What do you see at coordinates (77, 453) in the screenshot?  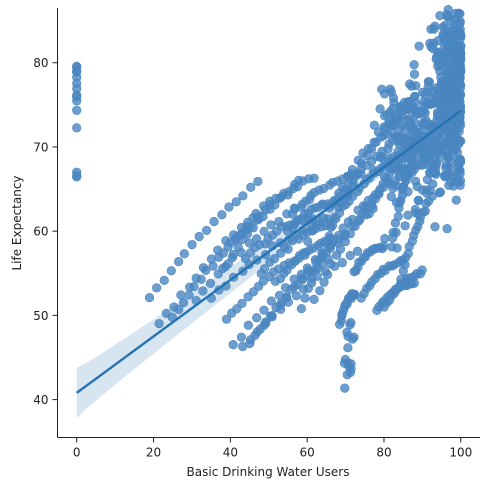 I see `x-tick-label: 0` at bounding box center [77, 453].